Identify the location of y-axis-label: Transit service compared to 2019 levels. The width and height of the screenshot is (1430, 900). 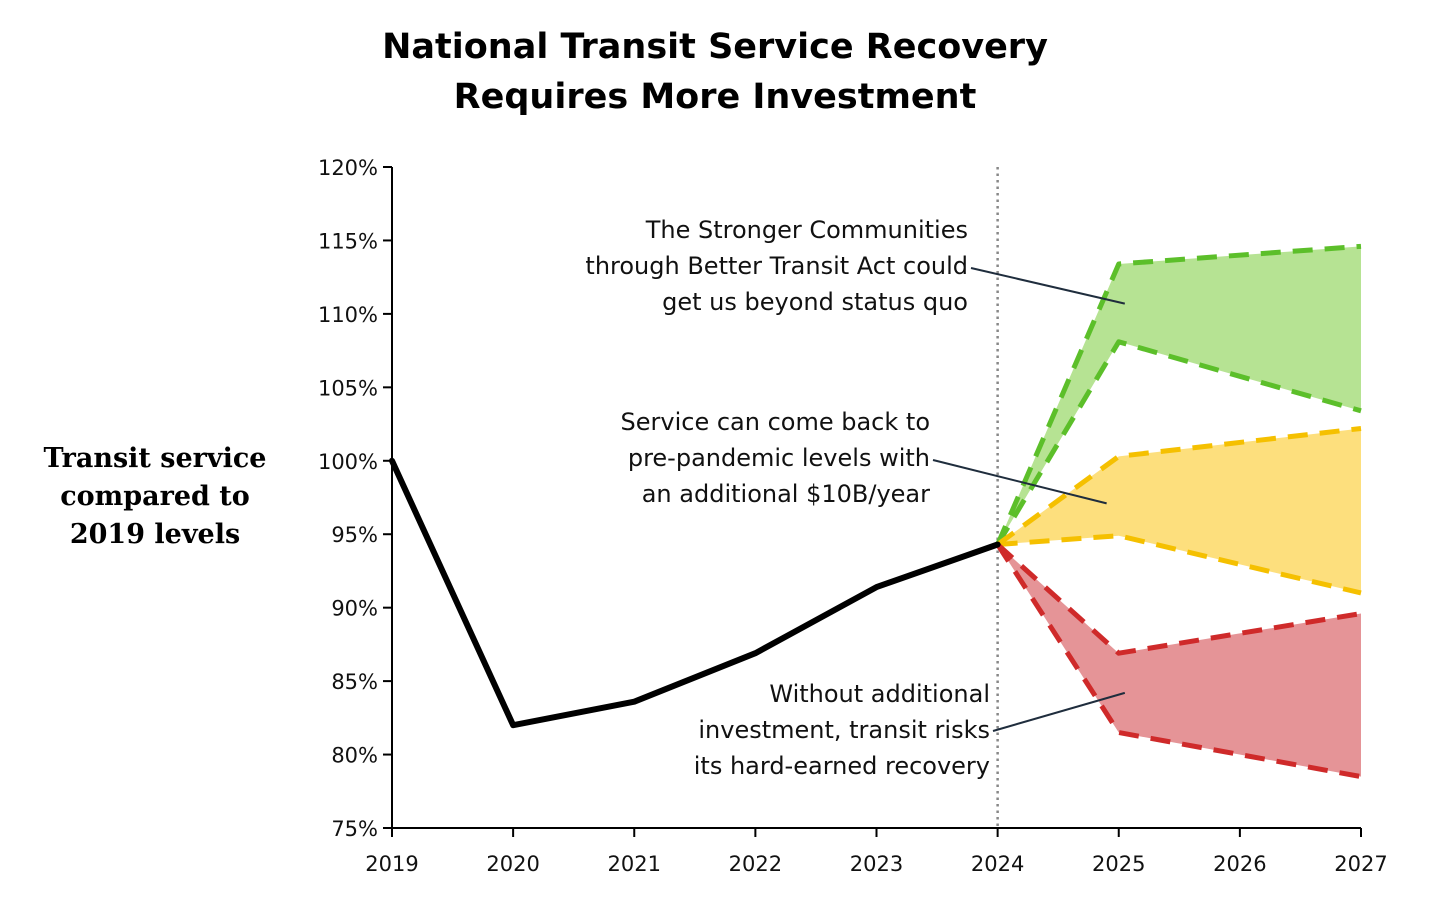
(155, 497).